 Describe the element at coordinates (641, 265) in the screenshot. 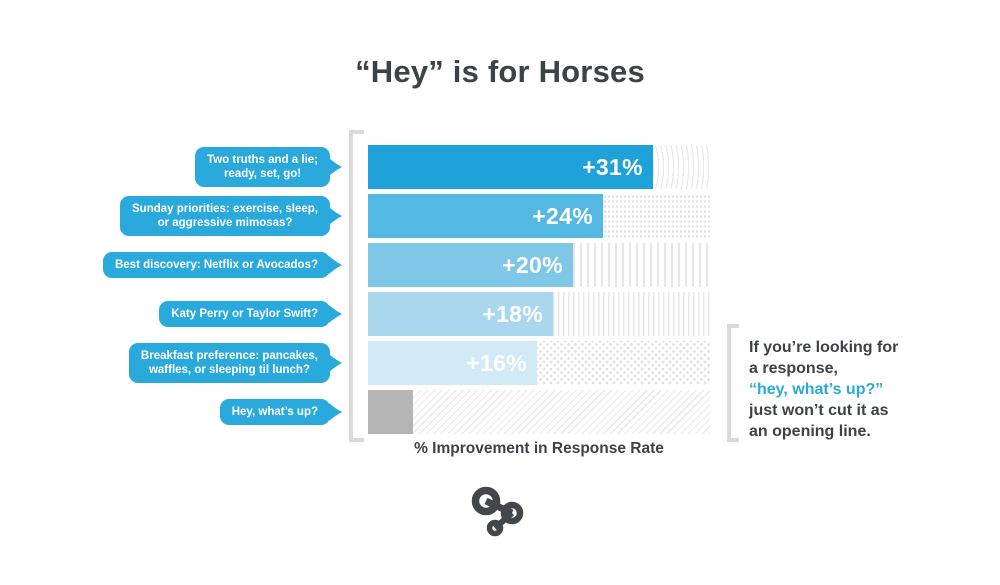

I see `texture-stripes-wide` at that location.